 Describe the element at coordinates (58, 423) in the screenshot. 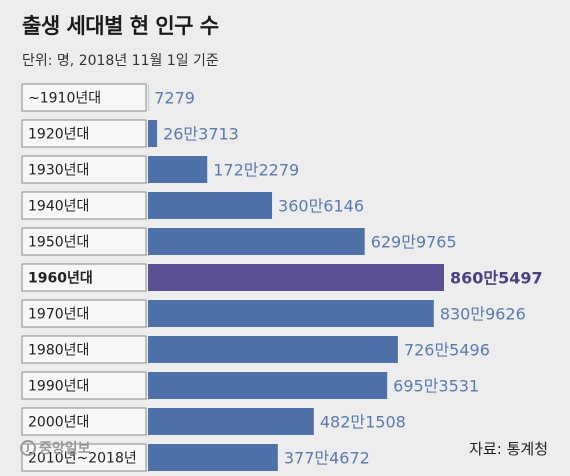

I see `category-label: 2000년대` at that location.